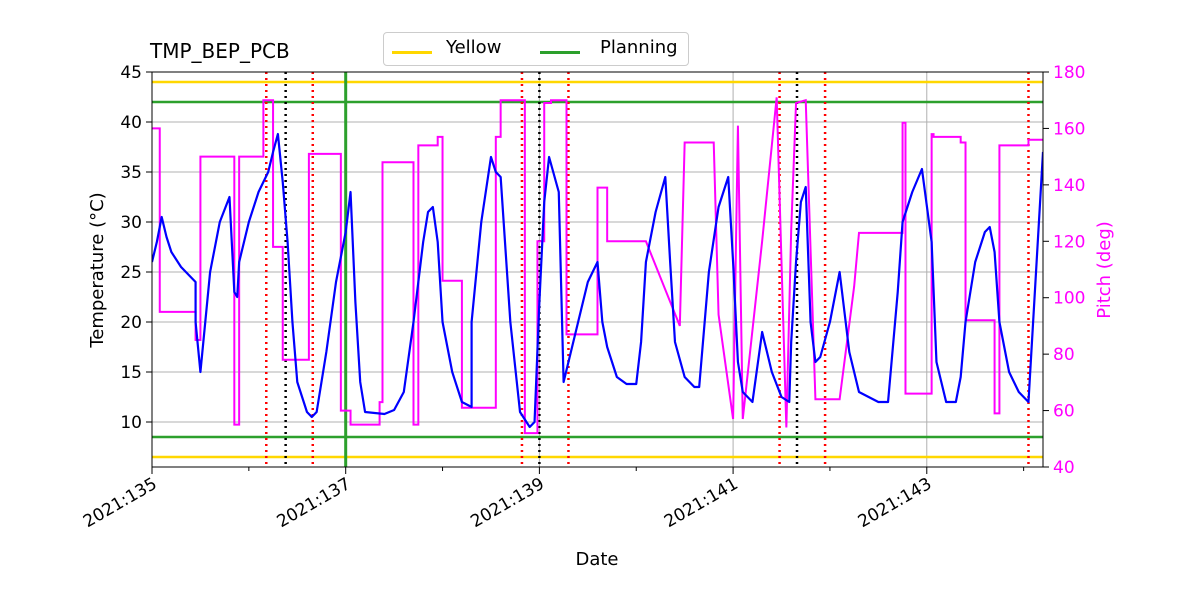 This screenshot has width=1200, height=604. Describe the element at coordinates (97, 270) in the screenshot. I see `y-left-axis-label: Temperature (°C)` at that location.